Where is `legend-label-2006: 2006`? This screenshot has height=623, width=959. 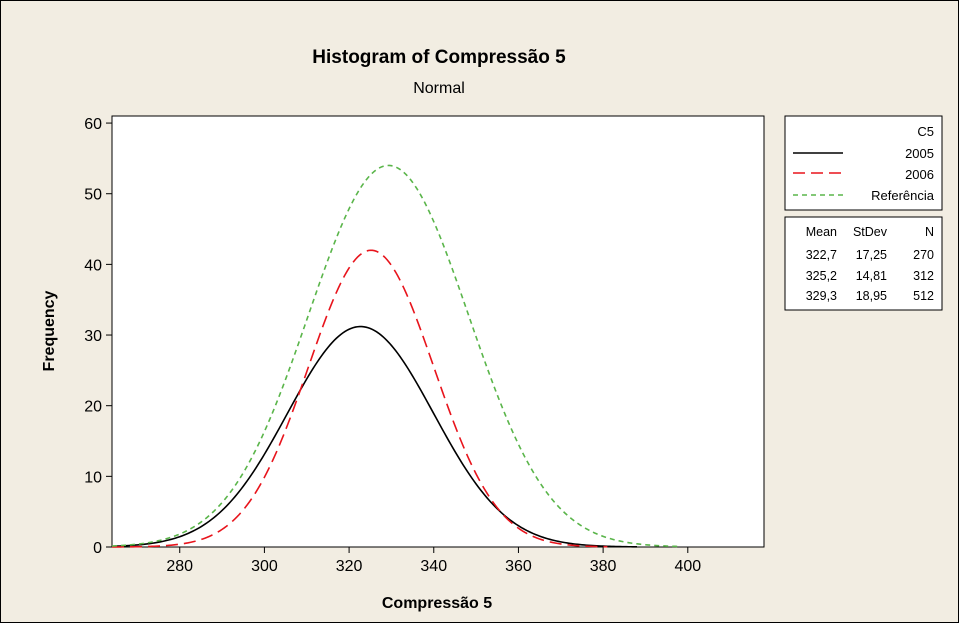 legend-label-2006: 2006 is located at coordinates (919, 174).